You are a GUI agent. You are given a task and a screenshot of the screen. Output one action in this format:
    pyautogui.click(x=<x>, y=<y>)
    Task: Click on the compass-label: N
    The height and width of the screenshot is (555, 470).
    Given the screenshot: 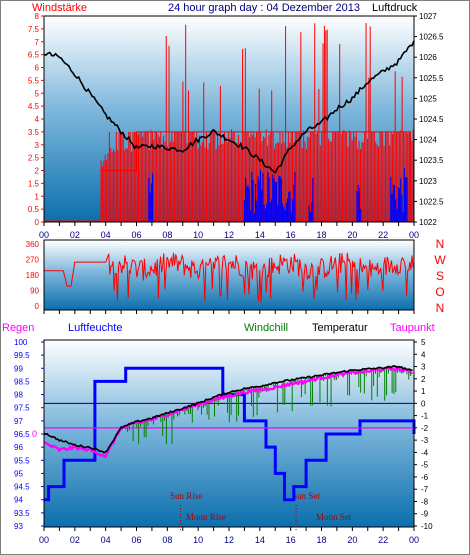 What is the action you would take?
    pyautogui.click(x=440, y=308)
    